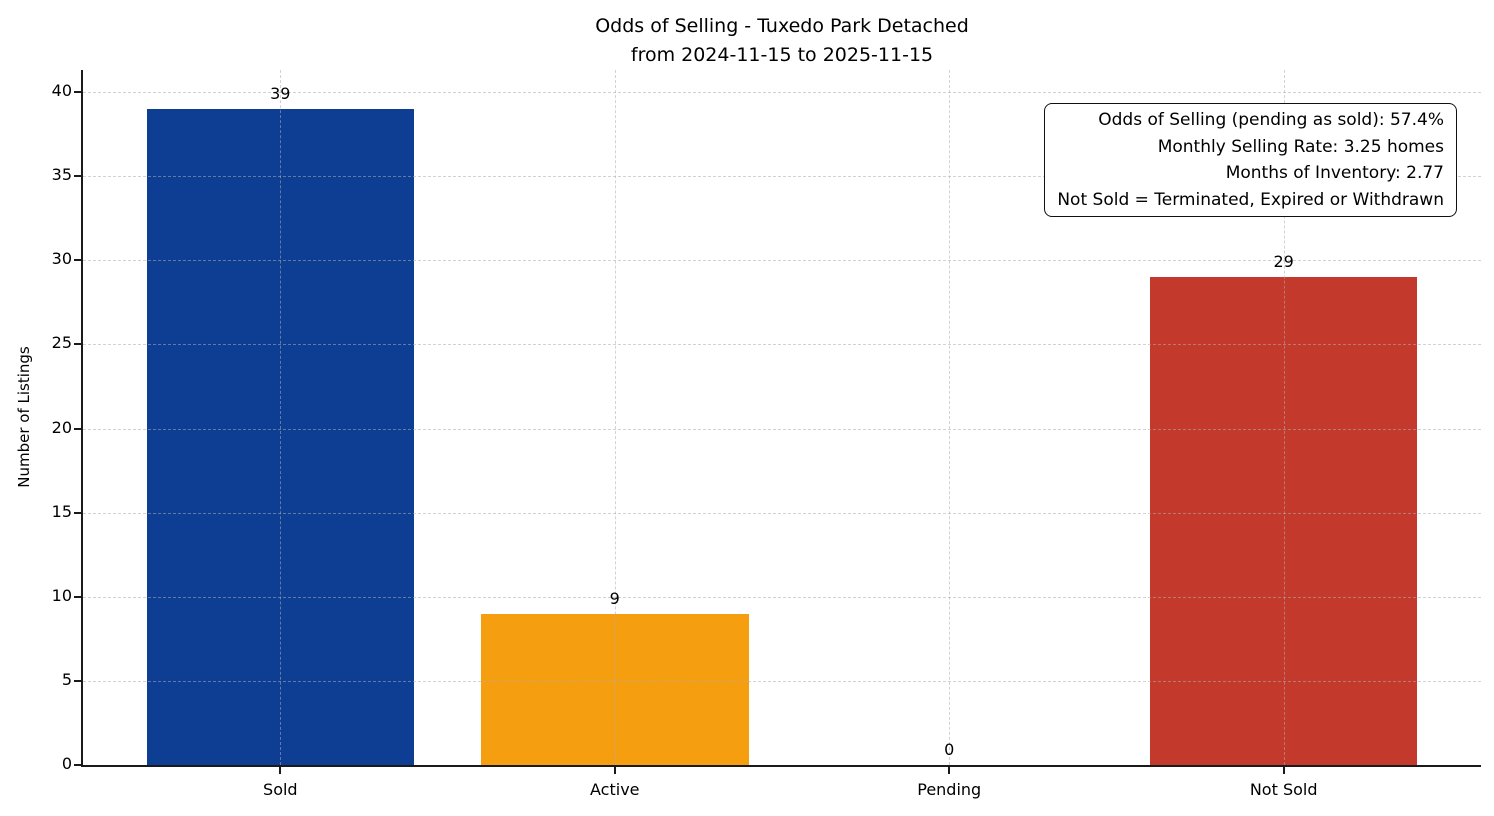 The width and height of the screenshot is (1494, 816). I want to click on y-tick-label-25: 25, so click(61, 343).